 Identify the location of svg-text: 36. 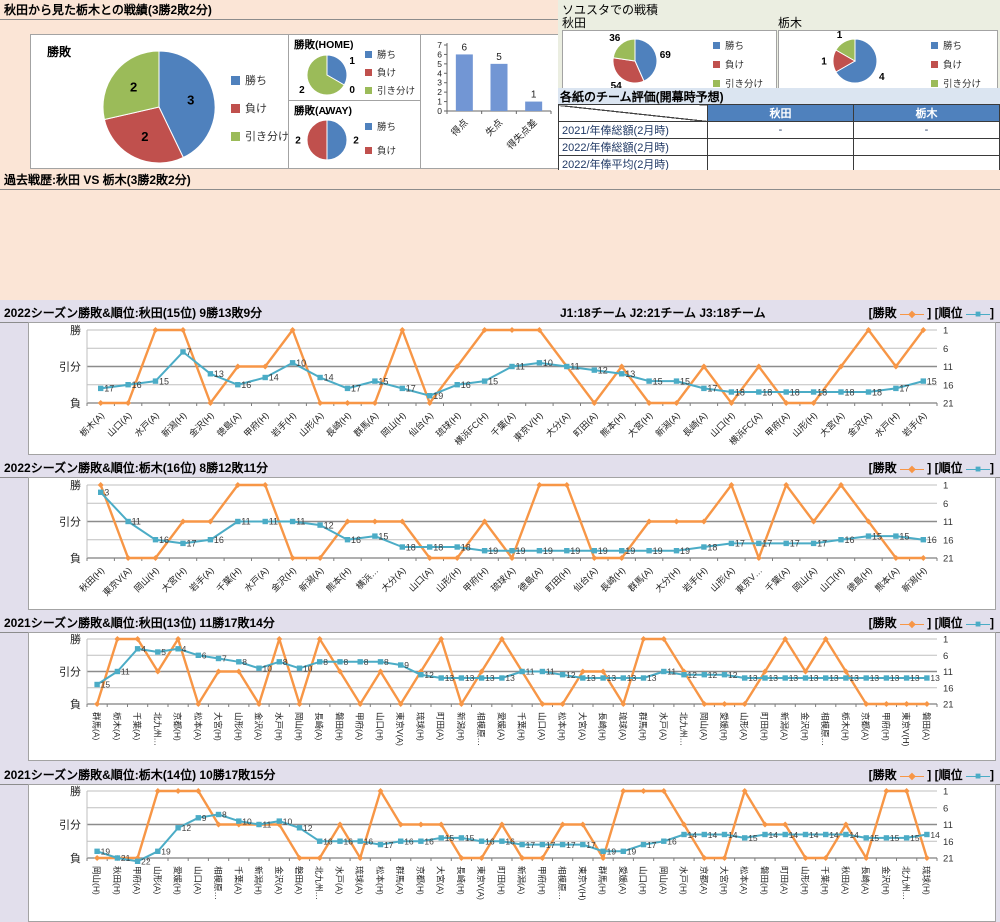
(615, 38).